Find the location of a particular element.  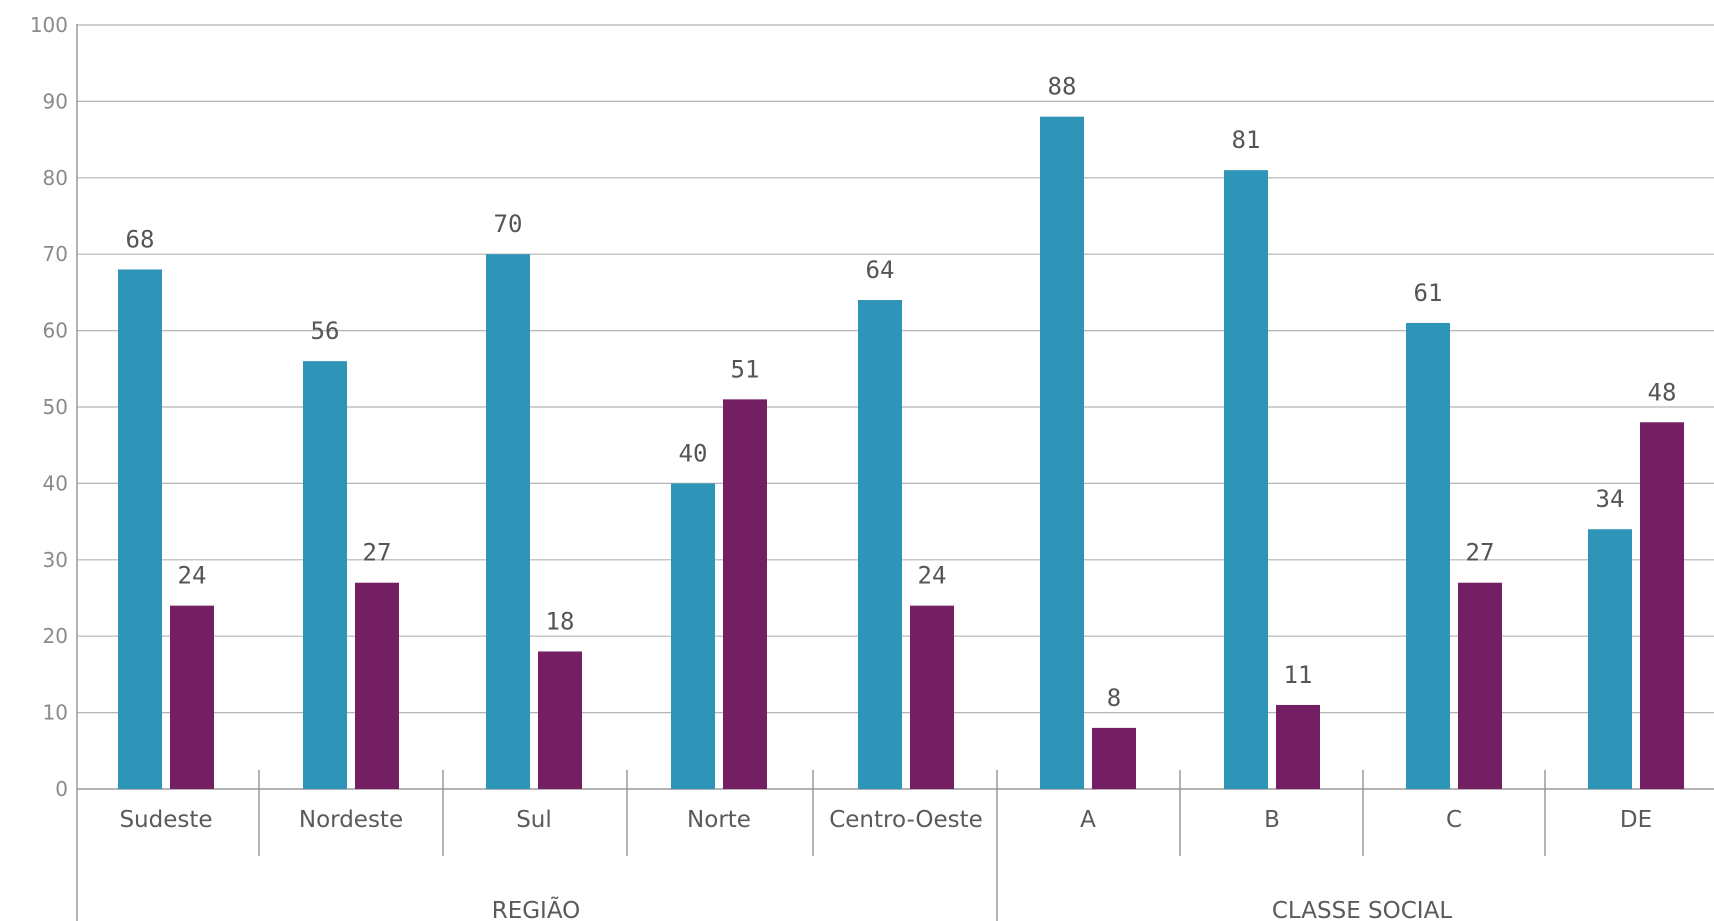

data-label: 56 is located at coordinates (325, 331).